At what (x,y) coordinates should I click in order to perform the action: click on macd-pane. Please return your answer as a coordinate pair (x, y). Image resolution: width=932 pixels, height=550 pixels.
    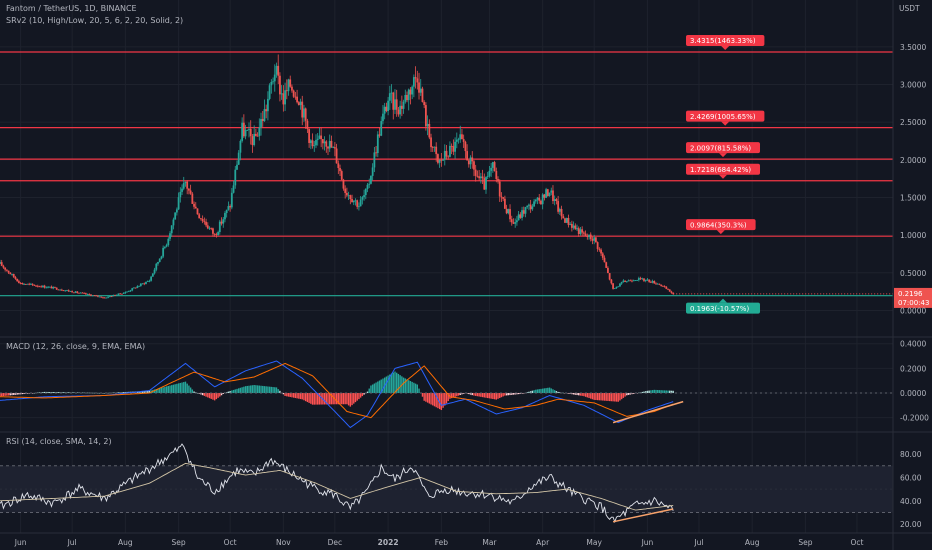
    Looking at the image, I should click on (446, 394).